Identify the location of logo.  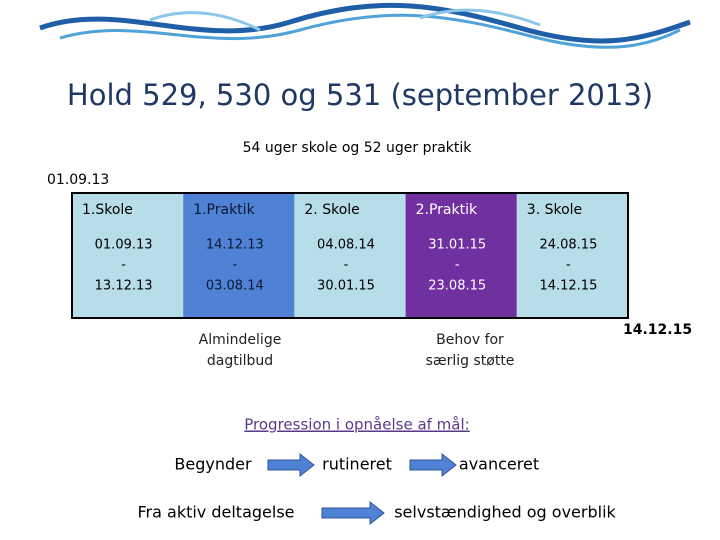
(365, 25).